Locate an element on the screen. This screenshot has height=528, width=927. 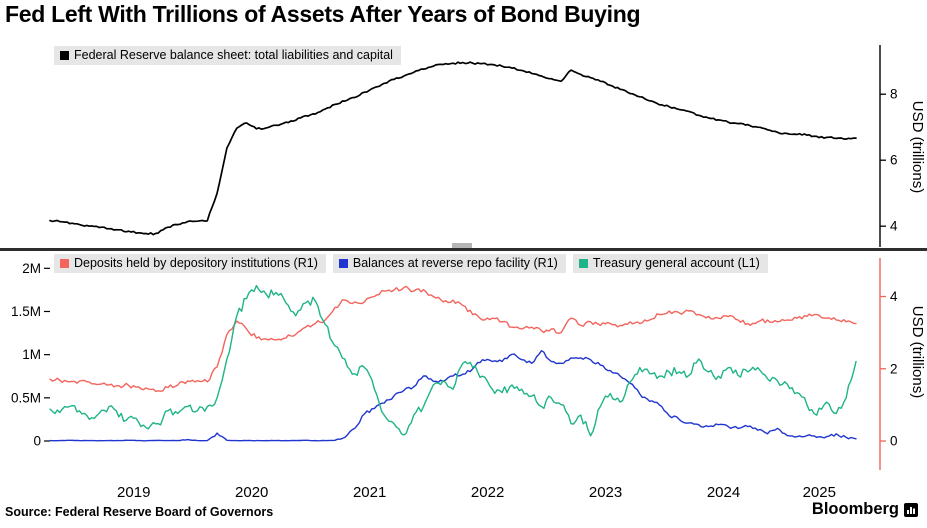
x-axis-year-label: 2025 is located at coordinates (819, 492).